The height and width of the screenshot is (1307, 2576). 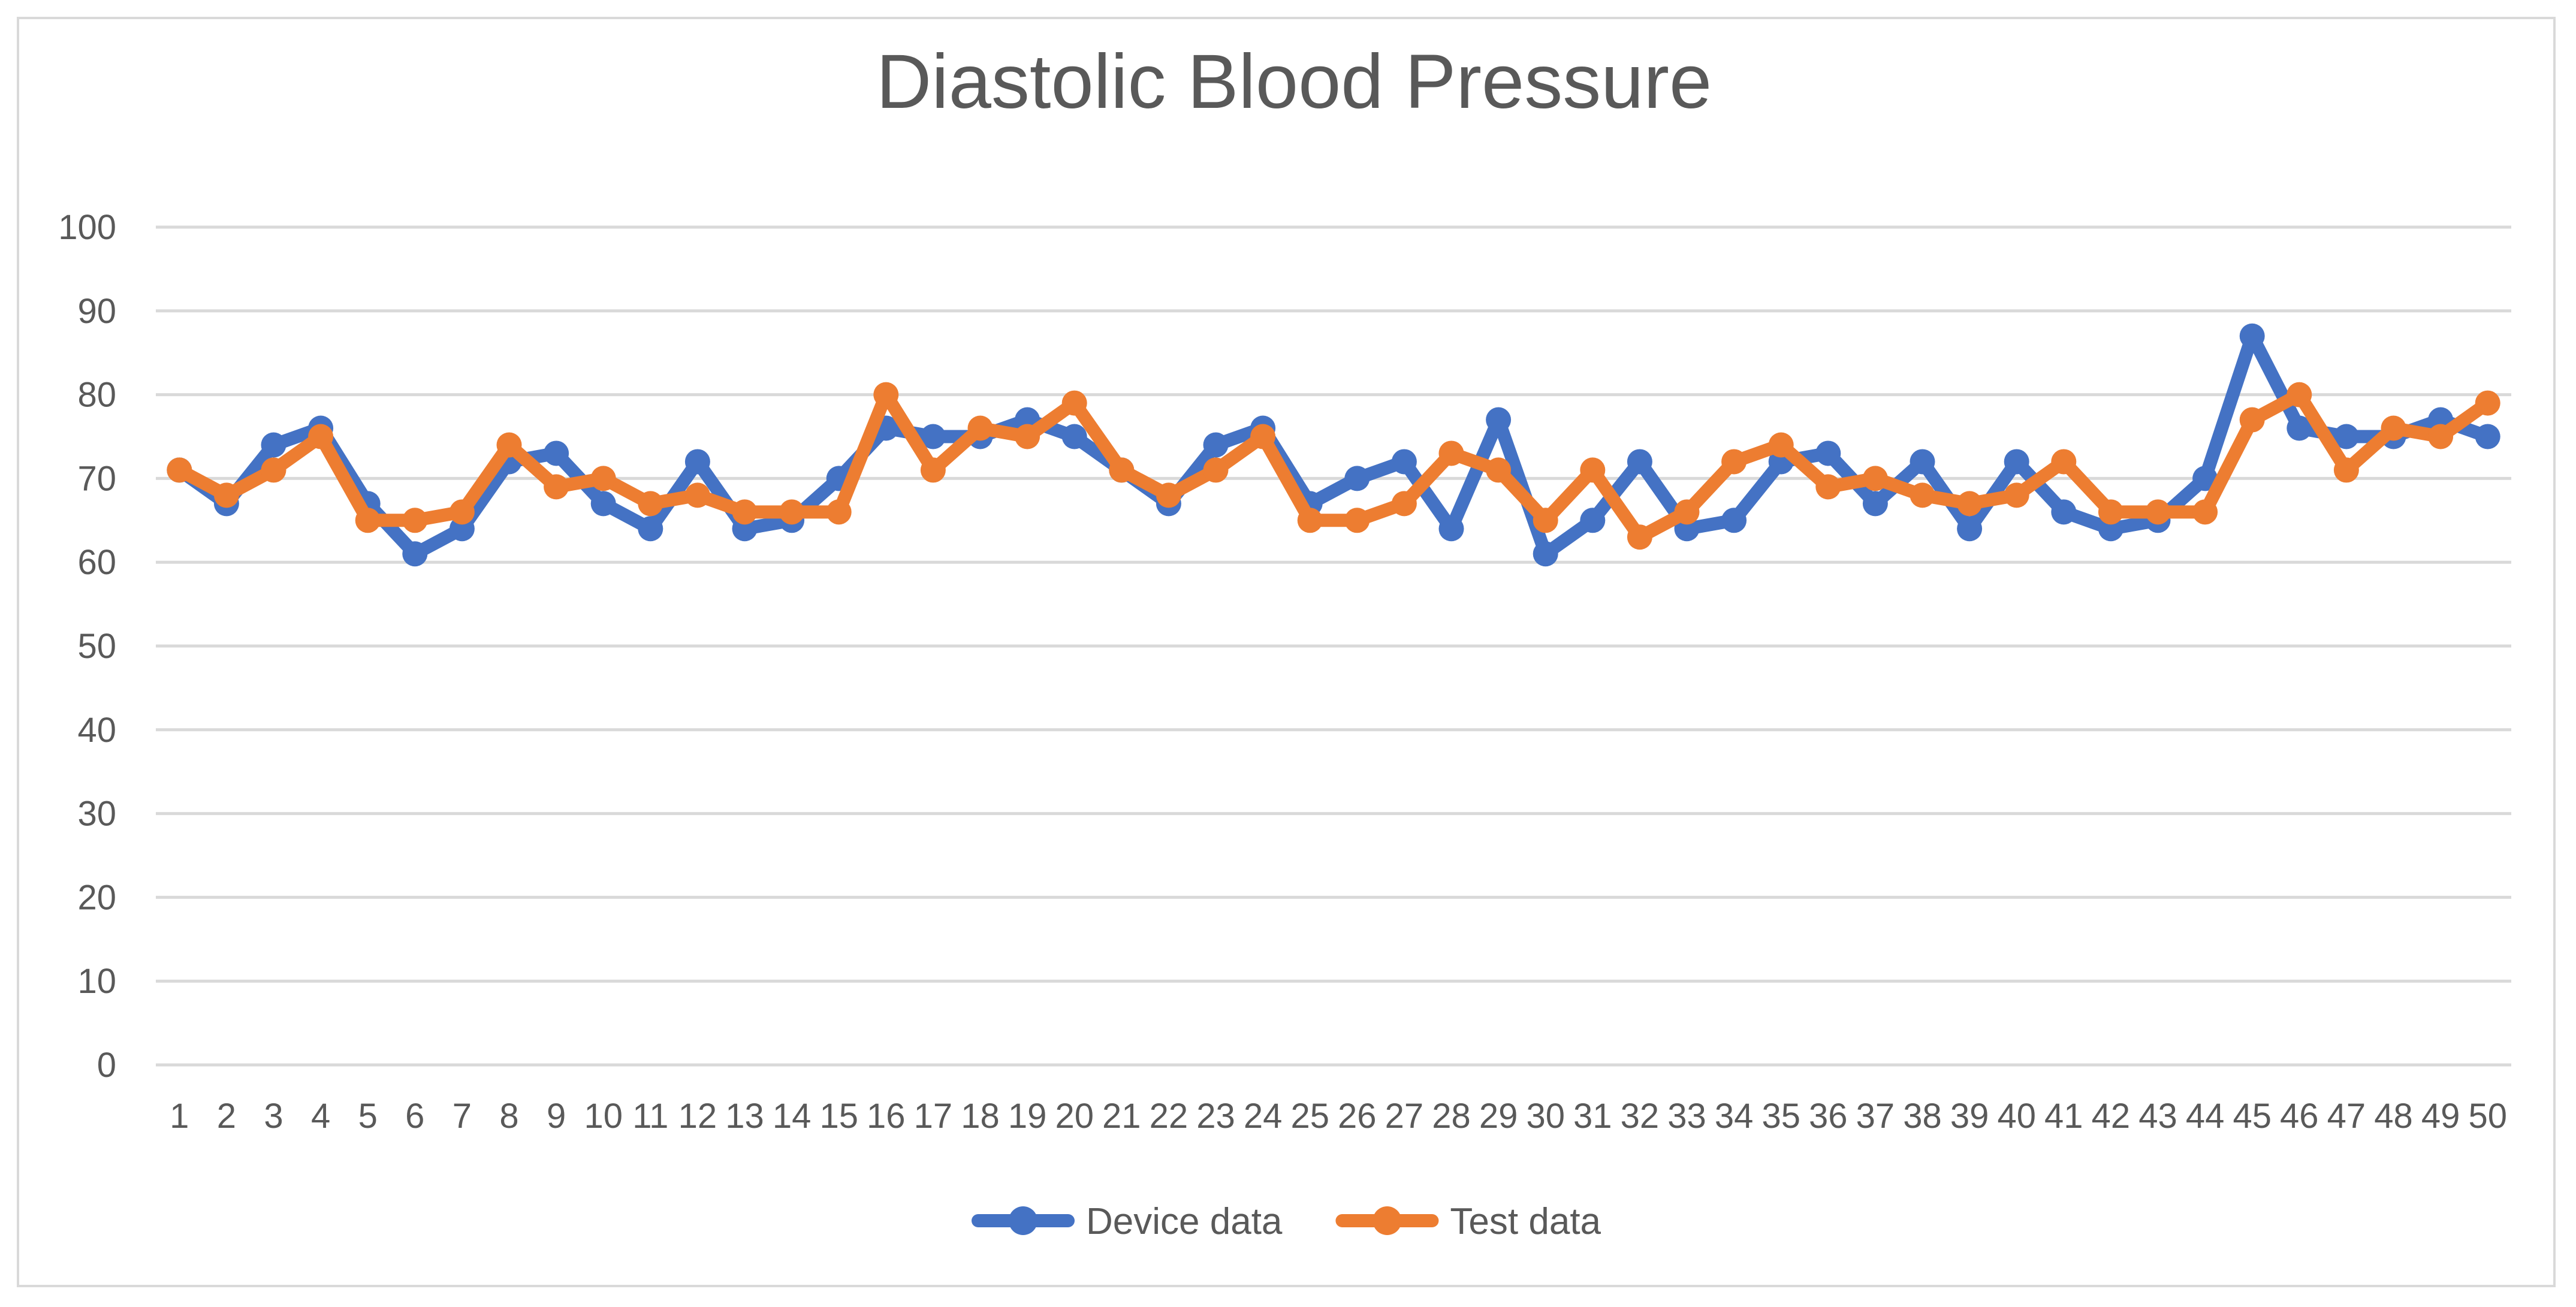 I want to click on x-tick-label: 14, so click(x=793, y=1116).